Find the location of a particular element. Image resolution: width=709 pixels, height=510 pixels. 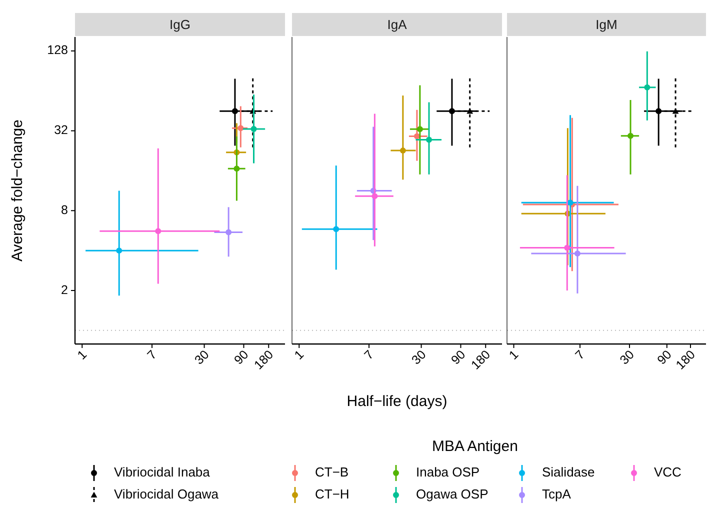

legend-title: MBA Antigen is located at coordinates (475, 446).